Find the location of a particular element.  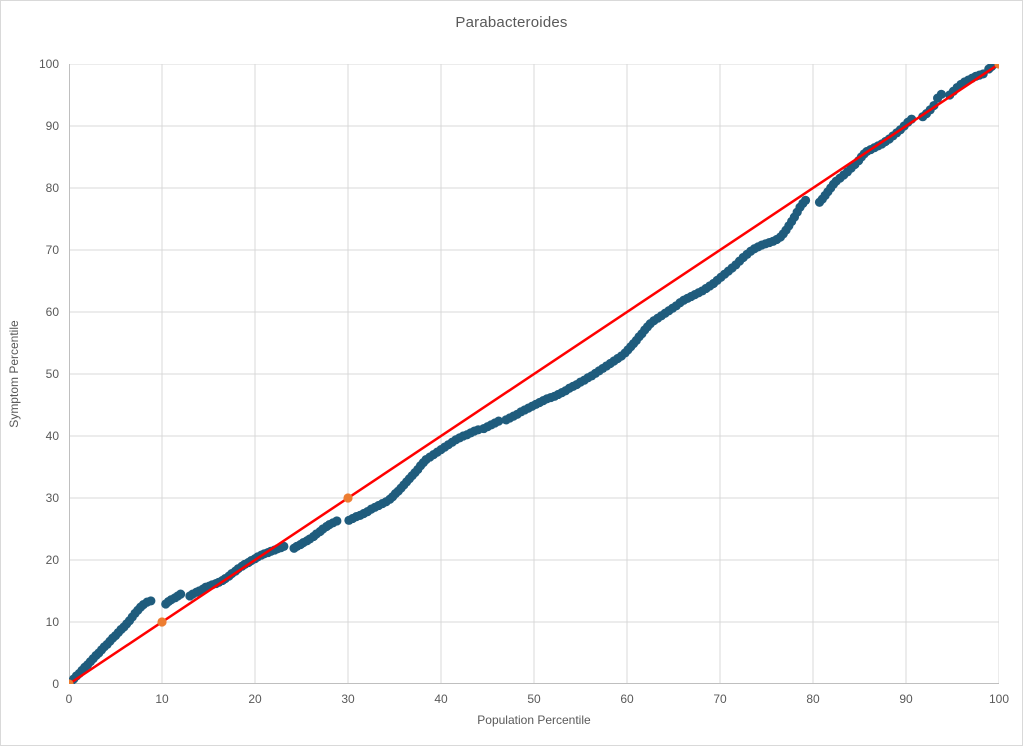

x-tick-label: 20 is located at coordinates (255, 699).